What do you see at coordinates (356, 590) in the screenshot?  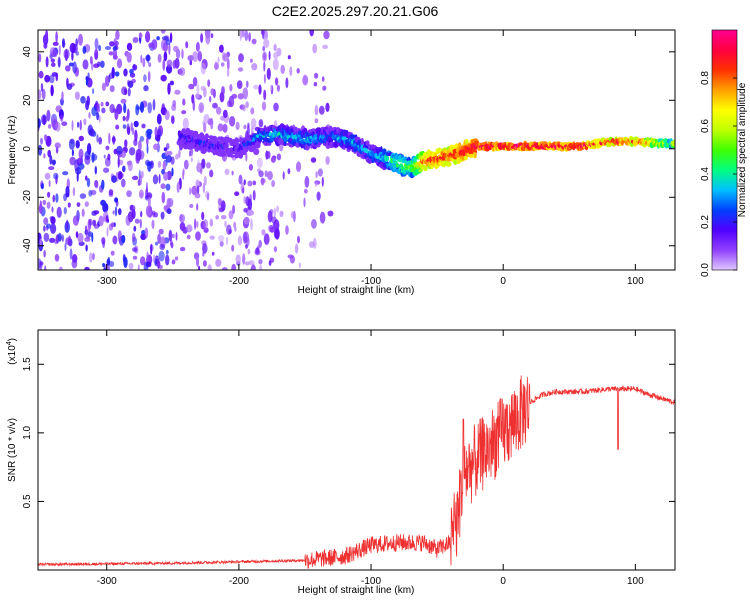 I see `snr-x-label: Height of straight line (km)` at bounding box center [356, 590].